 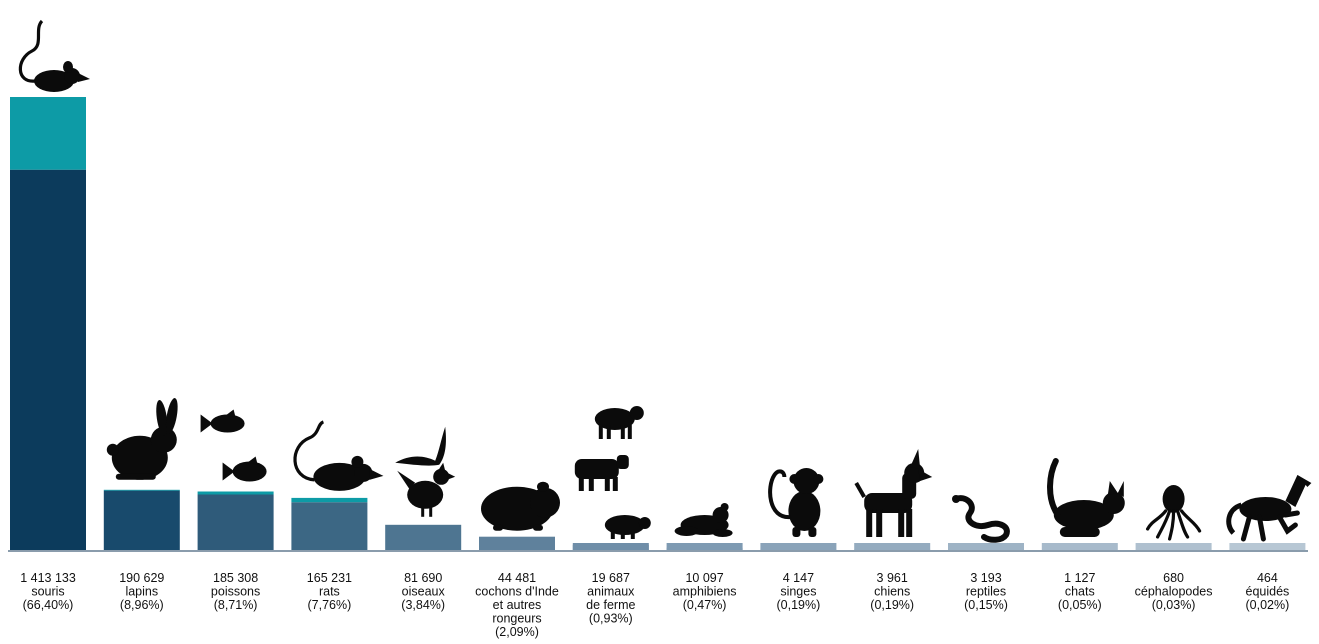 I want to click on category-name-label: de ferme, so click(x=610, y=605).